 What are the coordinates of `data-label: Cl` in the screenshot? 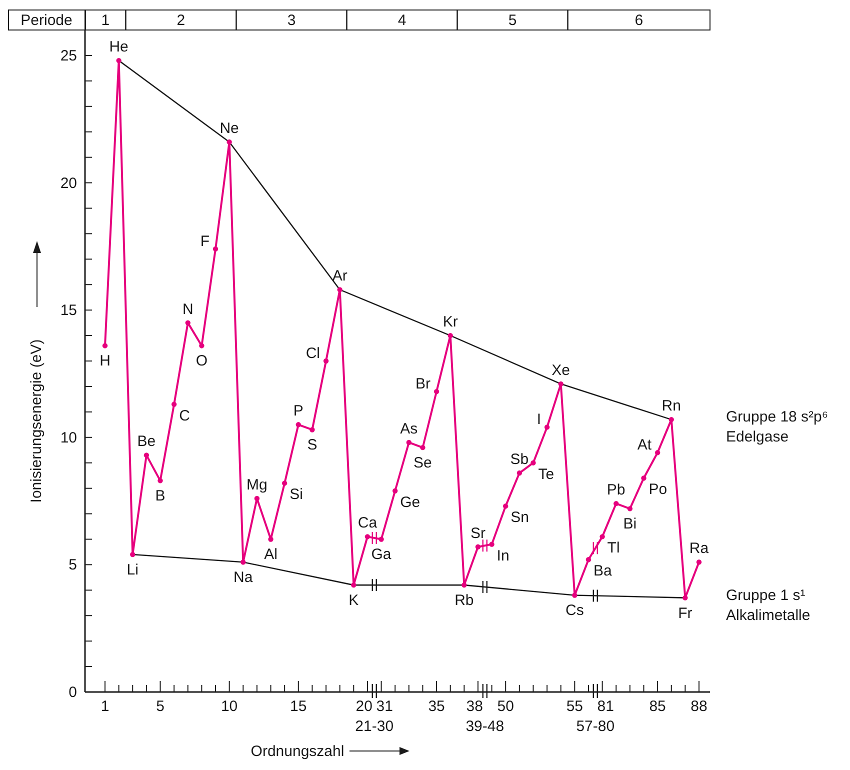 It's located at (313, 353).